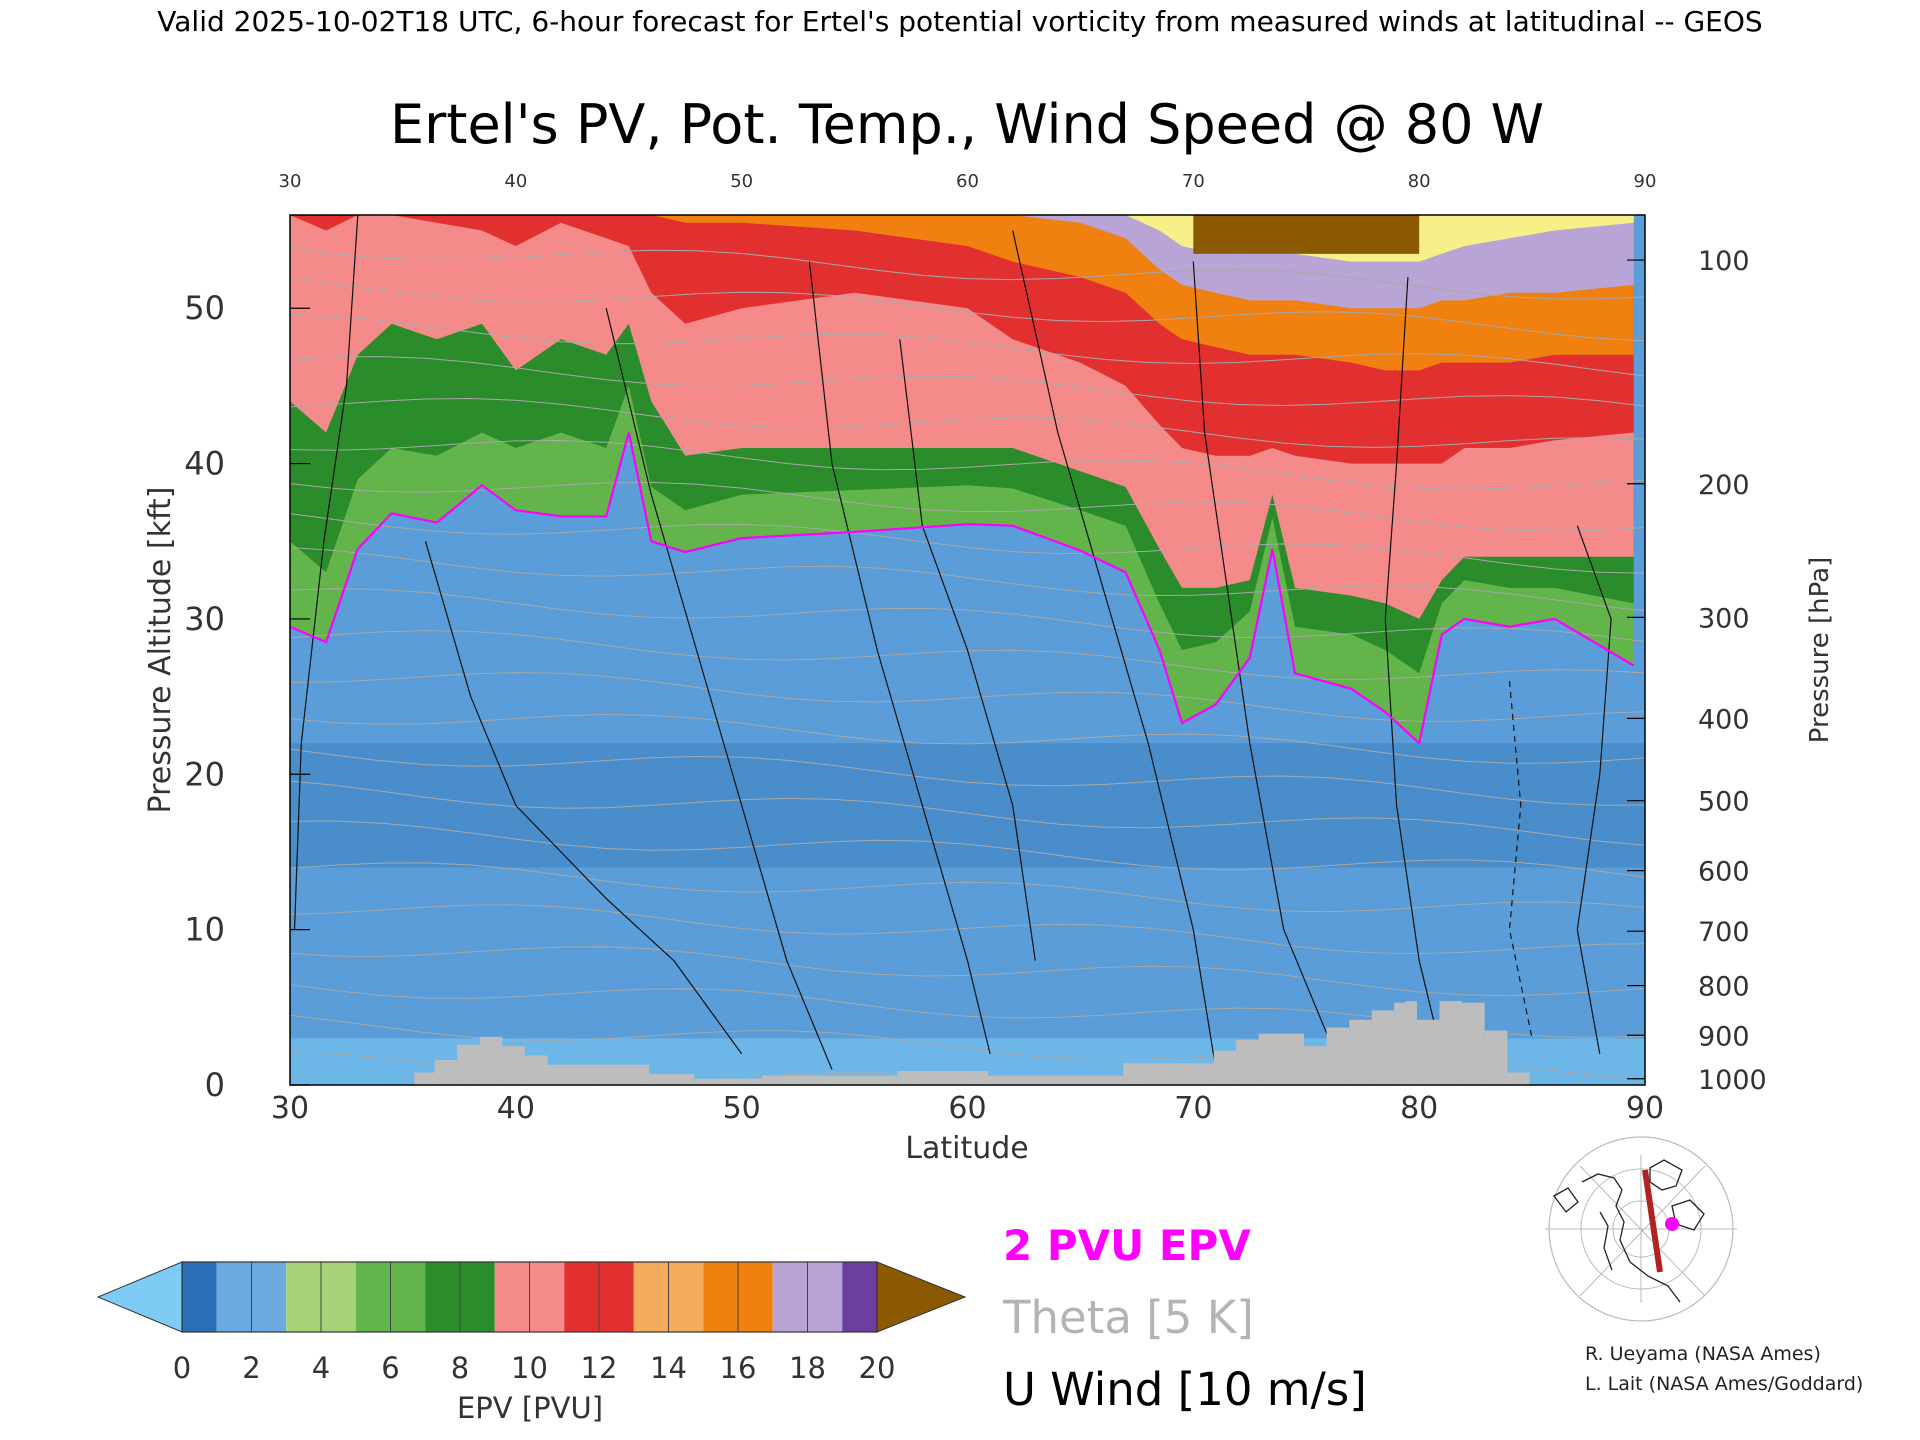  What do you see at coordinates (516, 1108) in the screenshot?
I see `x-tick-label: 40` at bounding box center [516, 1108].